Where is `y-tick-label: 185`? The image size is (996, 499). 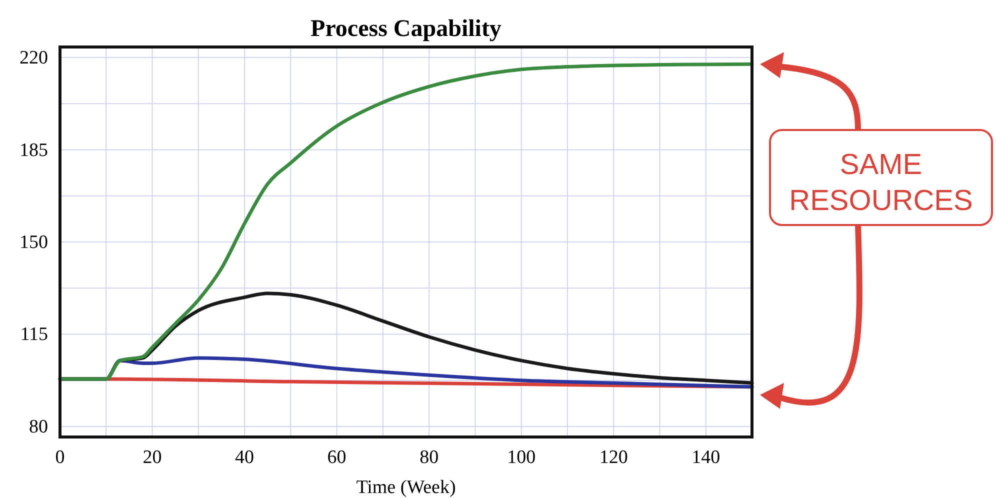 y-tick-label: 185 is located at coordinates (34, 150).